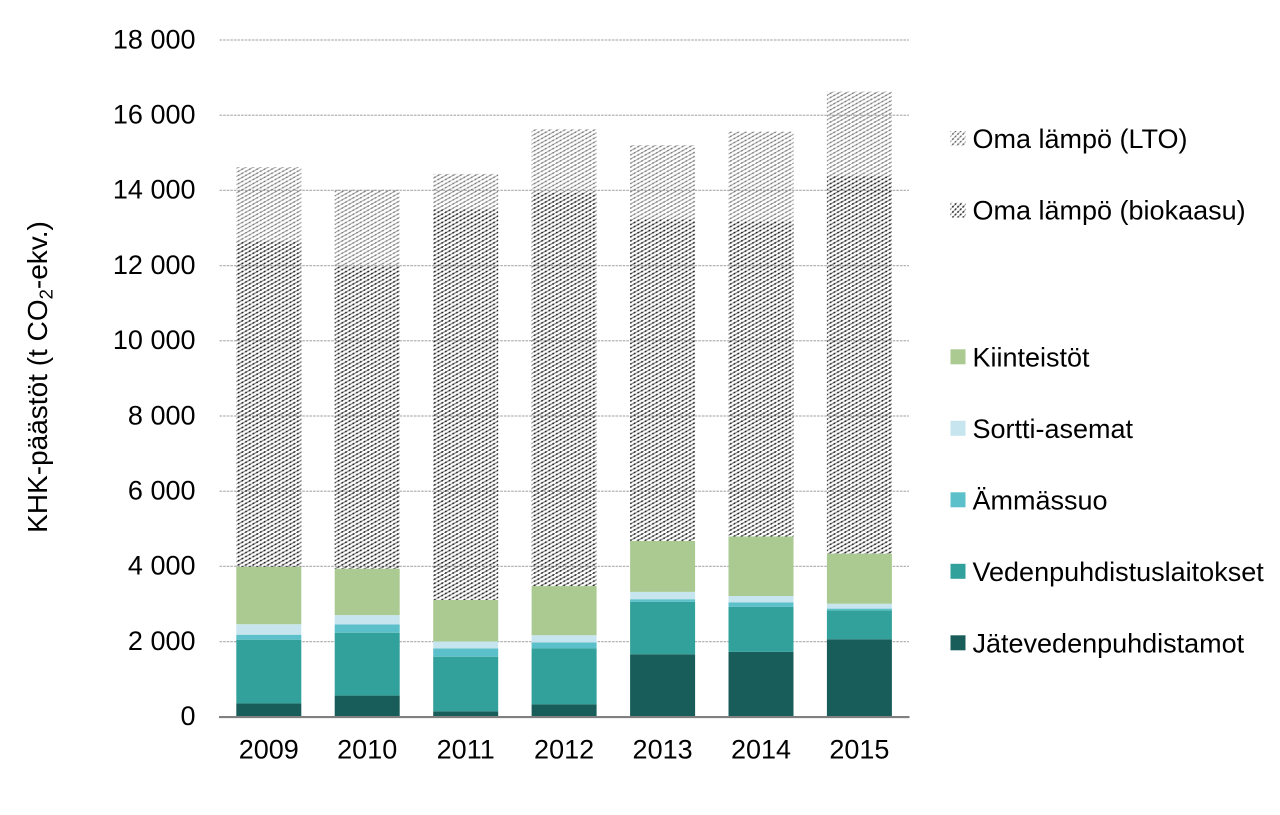 The width and height of the screenshot is (1280, 815). Describe the element at coordinates (187, 716) in the screenshot. I see `svg-text: 0` at that location.